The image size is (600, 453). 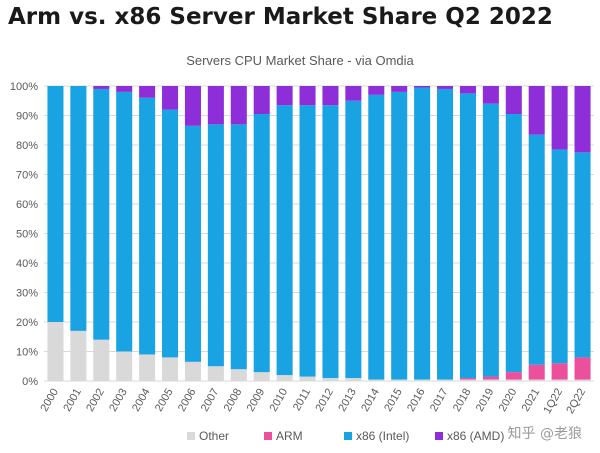 What do you see at coordinates (214, 436) in the screenshot?
I see `legend-label-other: Other` at bounding box center [214, 436].